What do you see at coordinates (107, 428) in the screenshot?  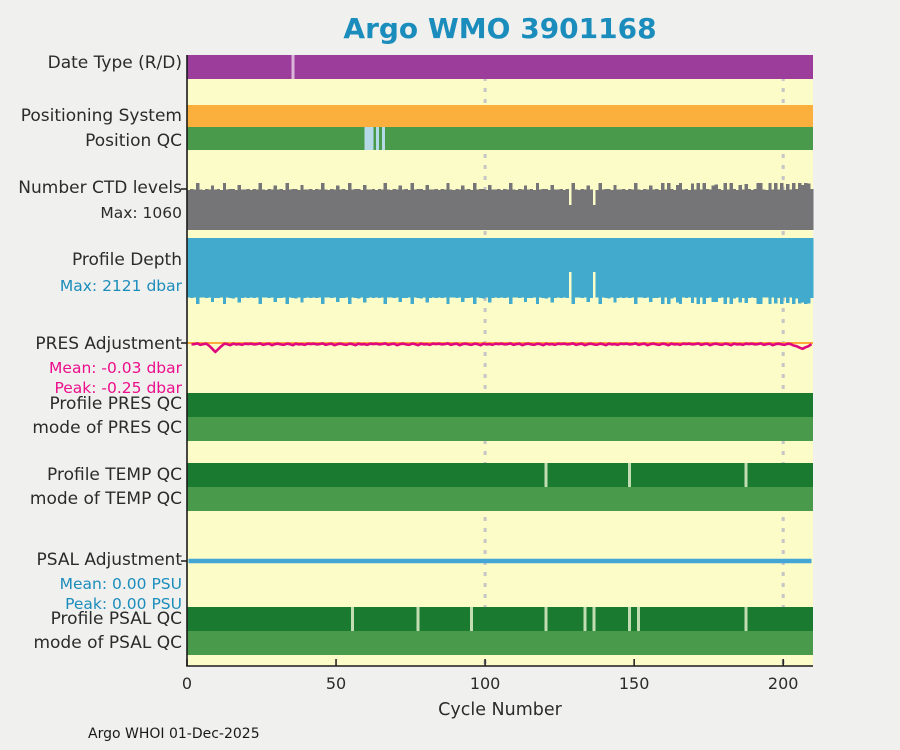 I see `row-label-mode-of-pres-qc: mode of PRES QC` at bounding box center [107, 428].